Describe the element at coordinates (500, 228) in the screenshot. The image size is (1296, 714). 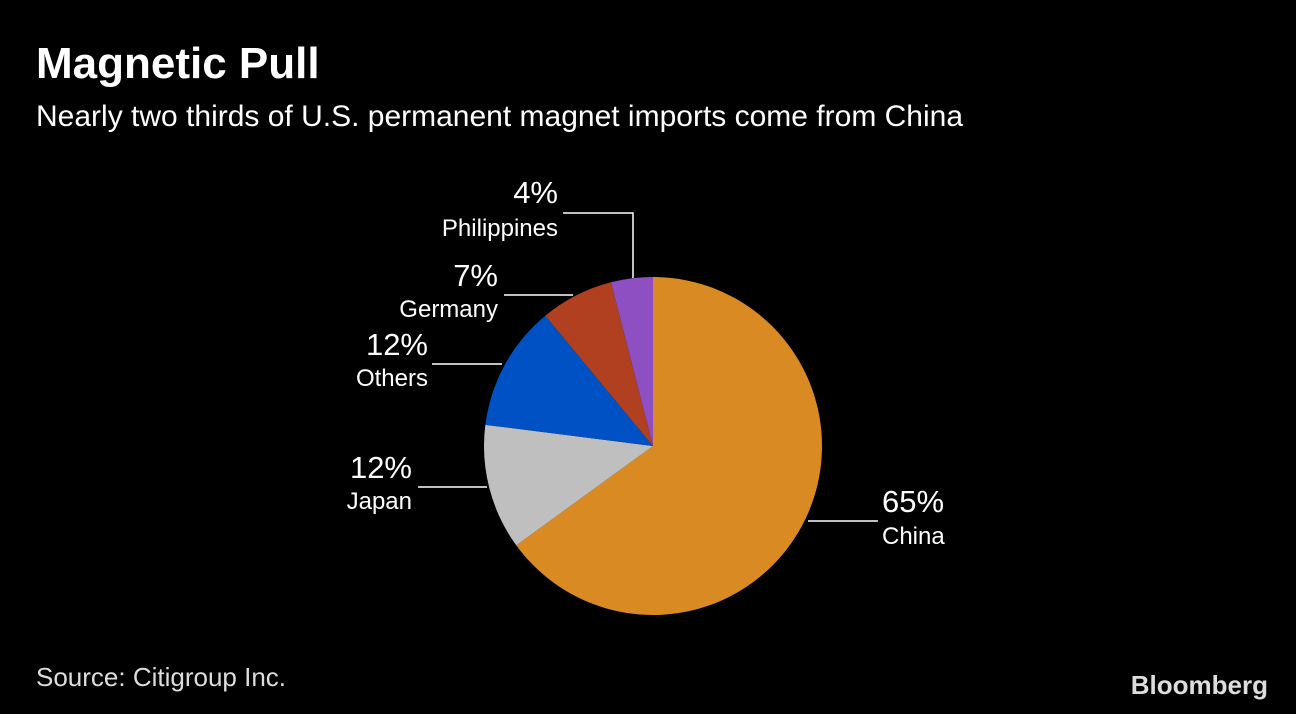
I see `category-label: Philippines` at that location.